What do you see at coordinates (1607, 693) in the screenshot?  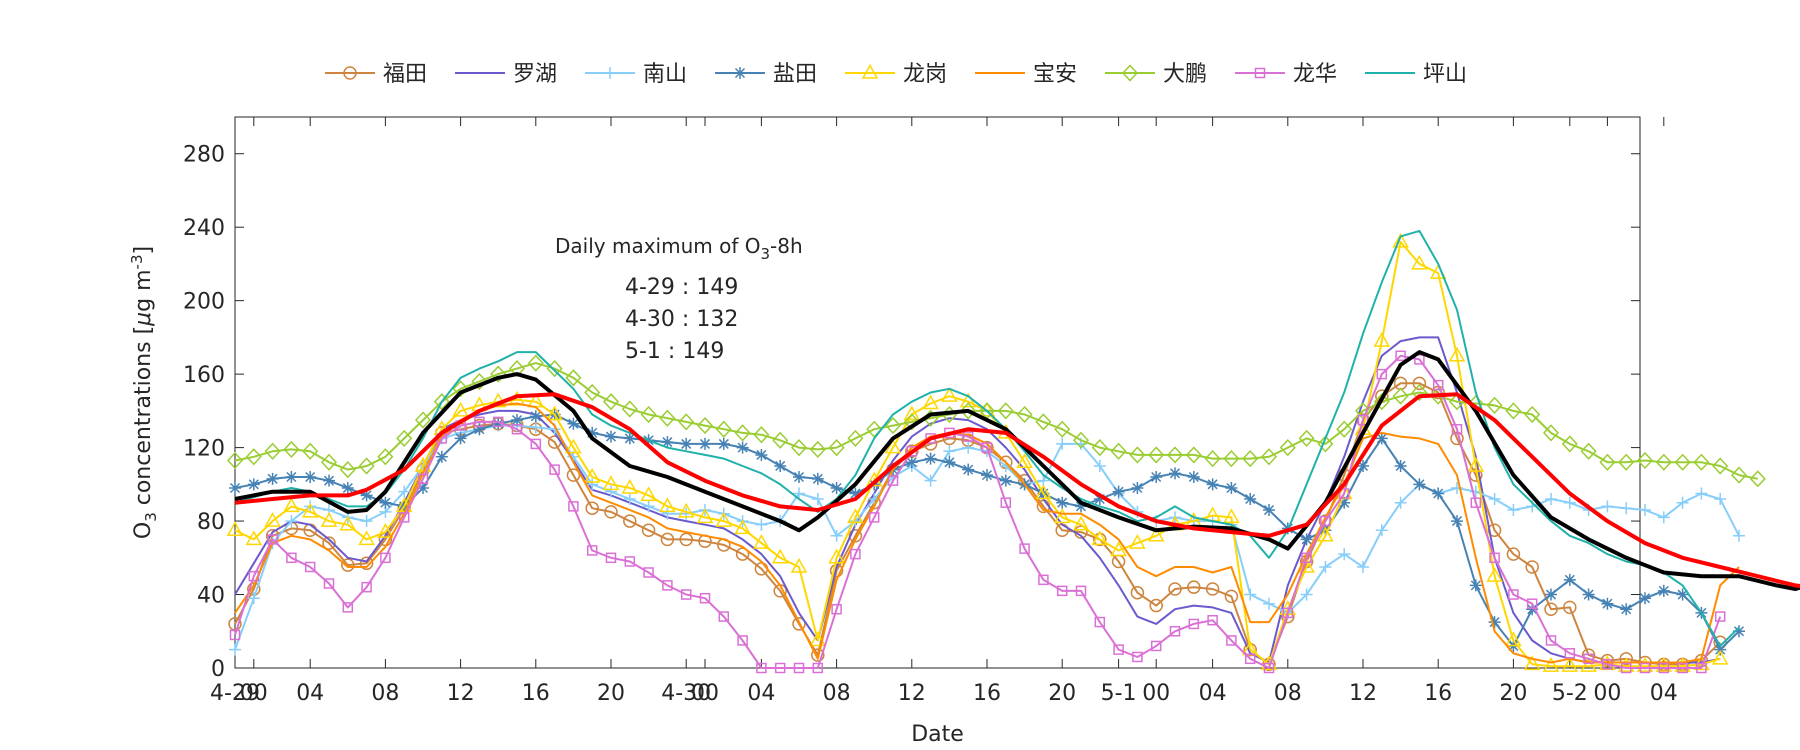 I see `x-tick-label: 00` at bounding box center [1607, 693].